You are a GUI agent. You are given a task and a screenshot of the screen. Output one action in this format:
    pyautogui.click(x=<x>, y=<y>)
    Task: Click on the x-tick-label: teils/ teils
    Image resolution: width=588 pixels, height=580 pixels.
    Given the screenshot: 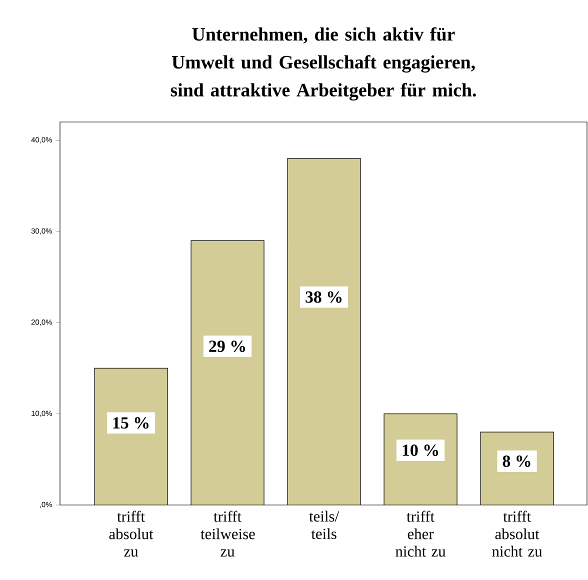 What is the action you would take?
    pyautogui.click(x=324, y=525)
    